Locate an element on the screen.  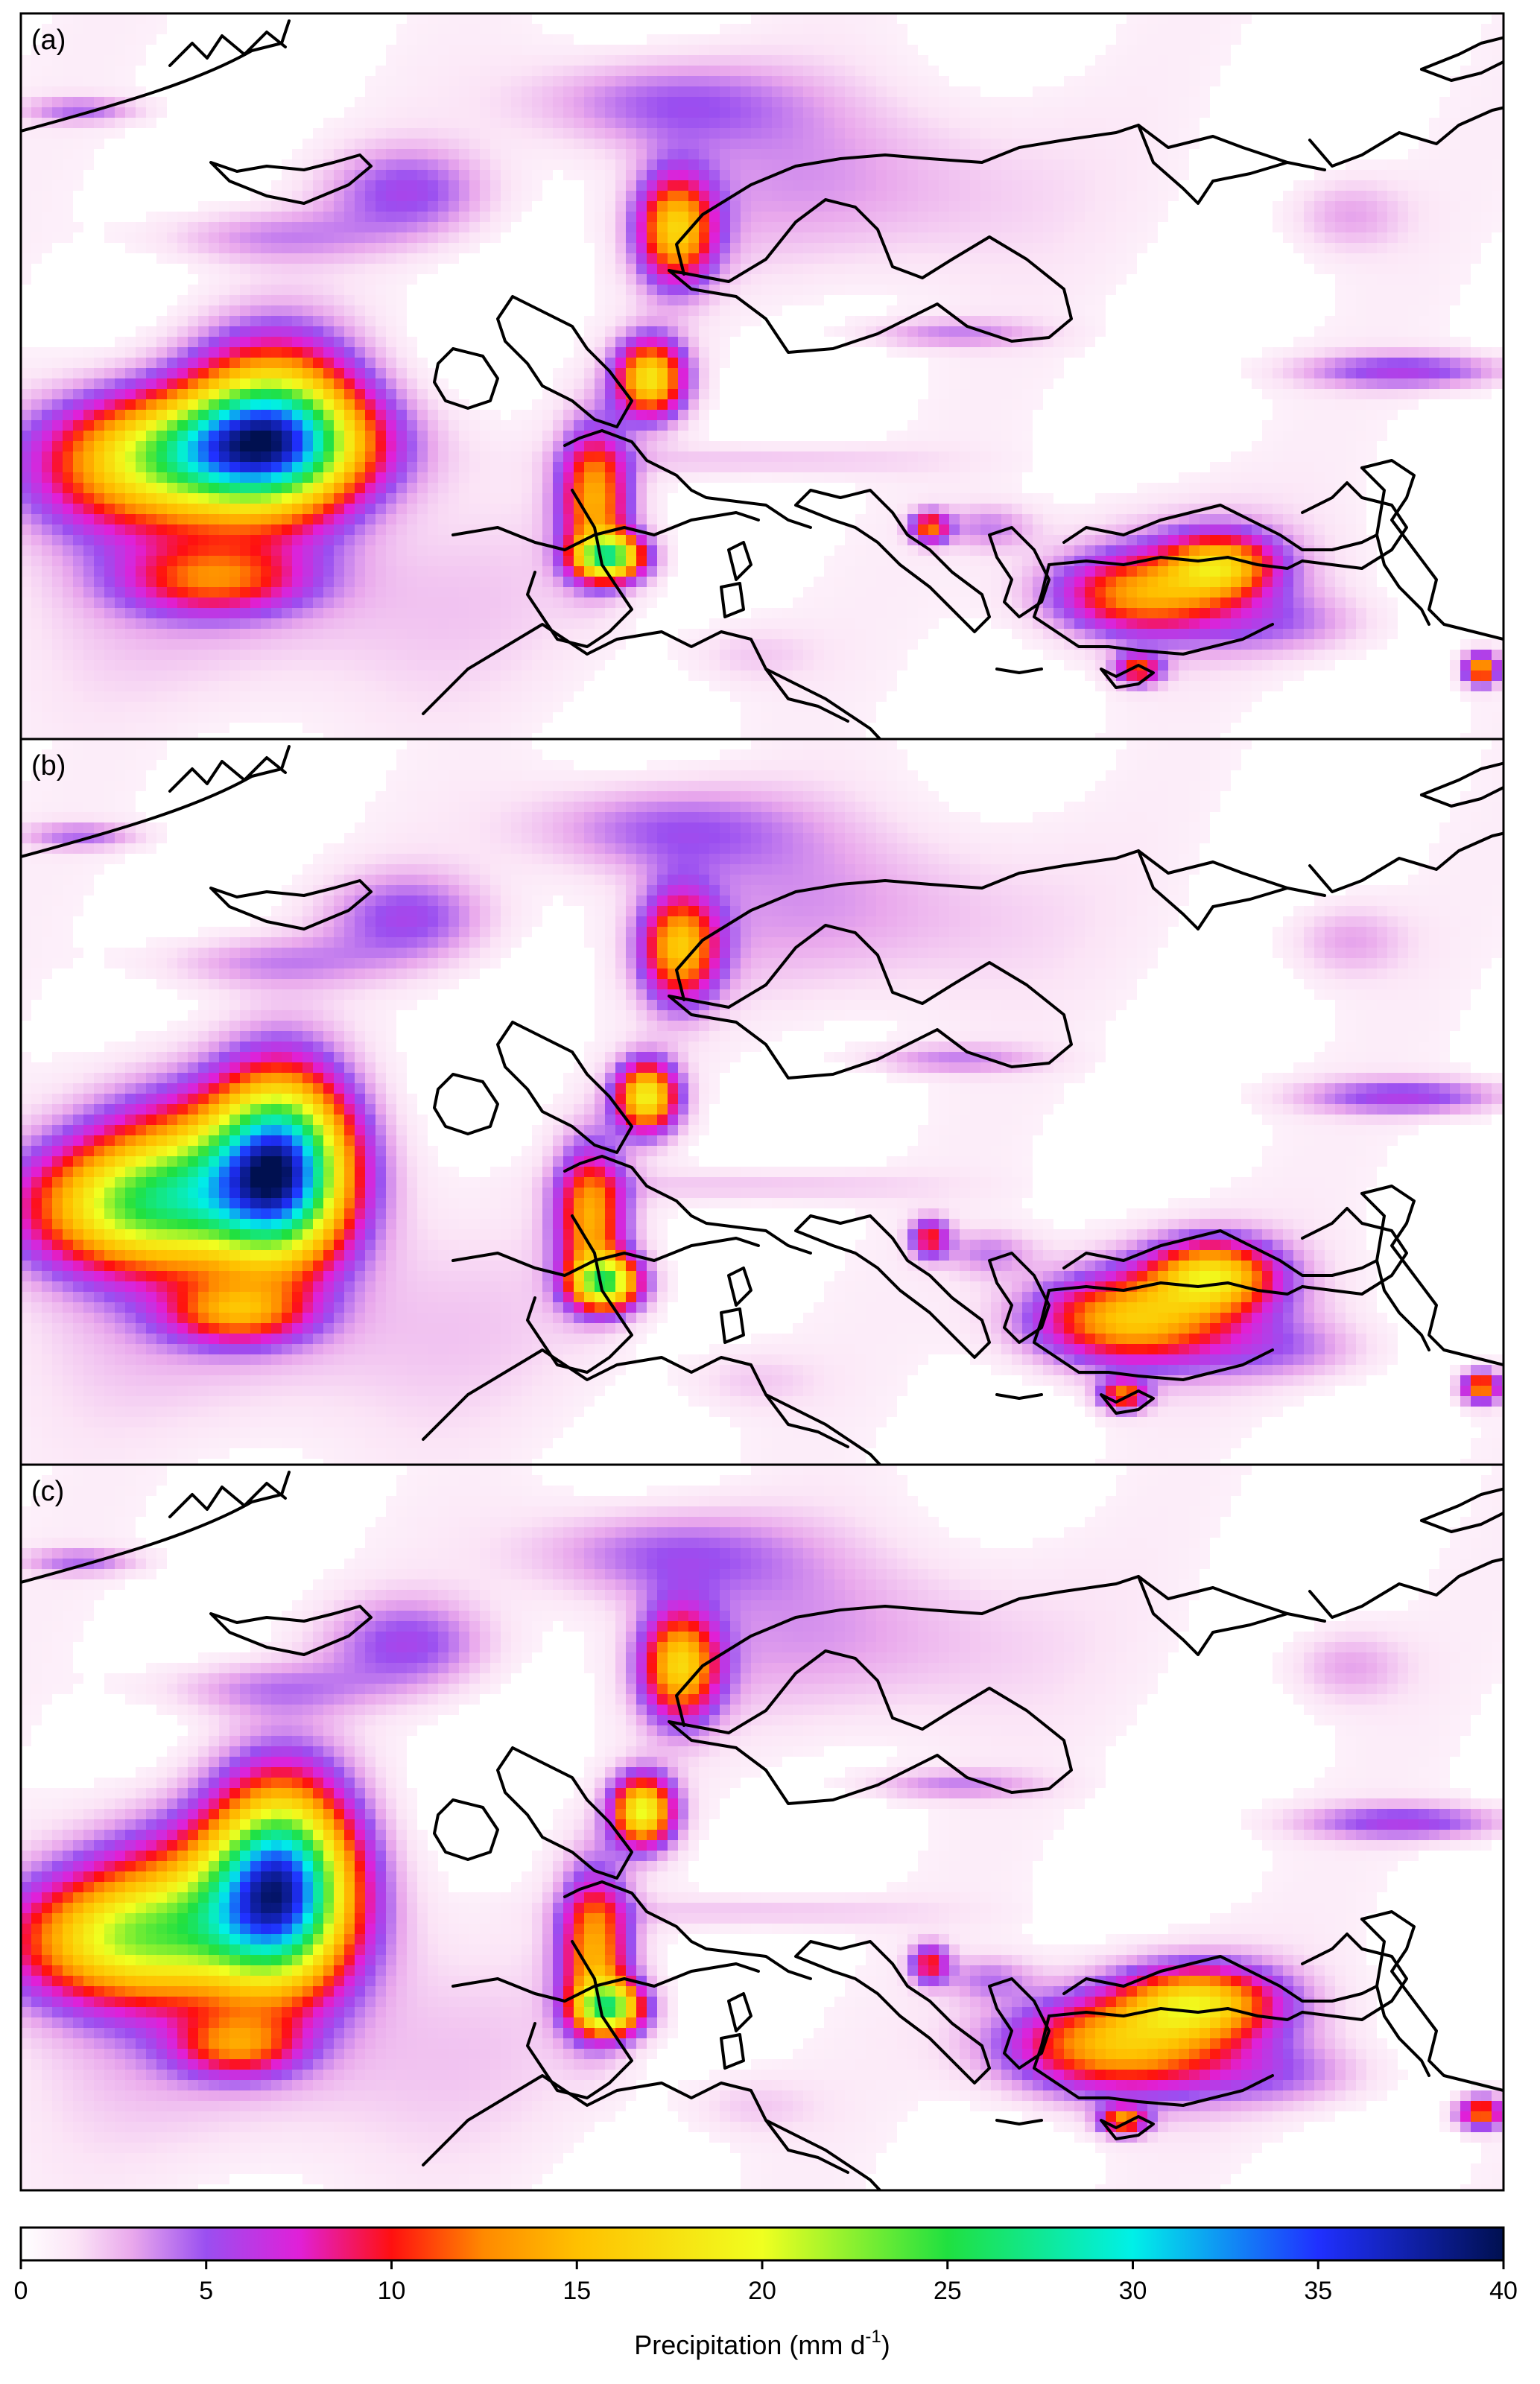
colorbar: 0 5 10 15 20 25 30 35 40 Precipitation (mm d-1) is located at coordinates (766, 2293).